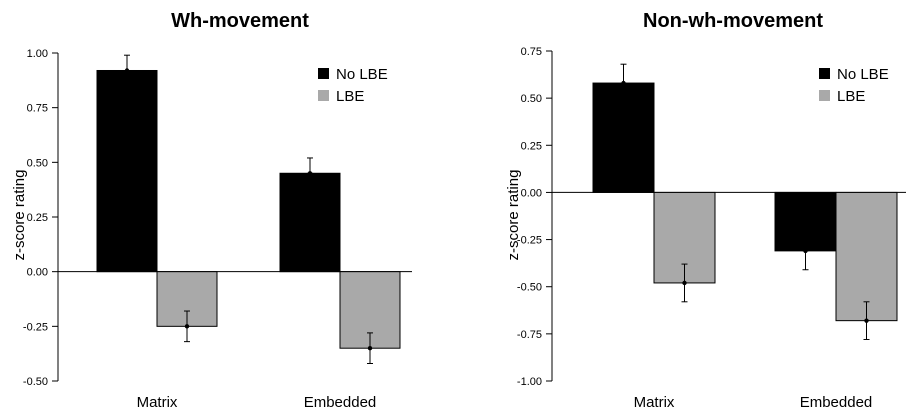 This screenshot has height=414, width=908. Describe the element at coordinates (240, 21) in the screenshot. I see `chart-title: Wh-movement` at that location.